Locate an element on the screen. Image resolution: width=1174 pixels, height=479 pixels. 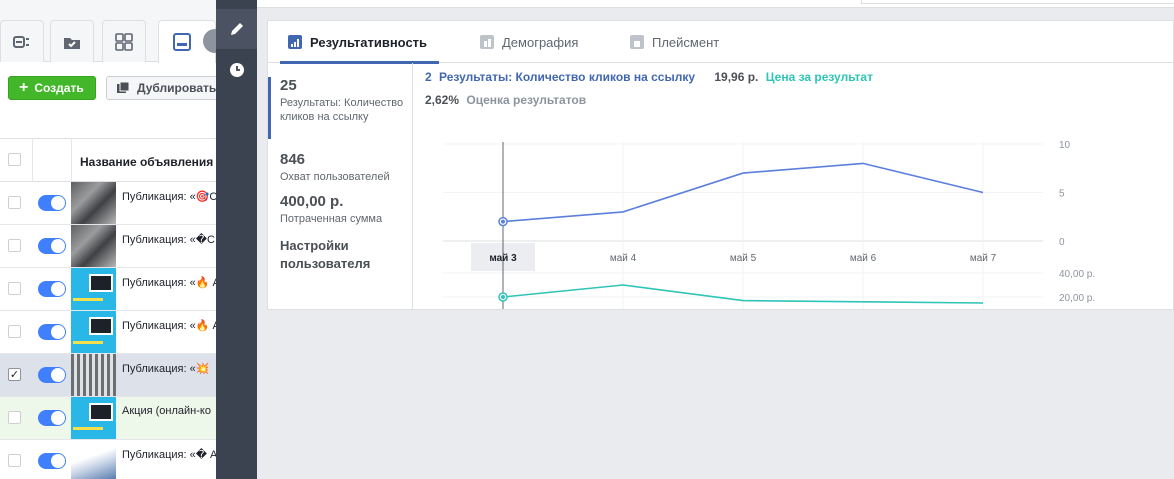
ad-name: Акция (онлайн-ко is located at coordinates (166, 411).